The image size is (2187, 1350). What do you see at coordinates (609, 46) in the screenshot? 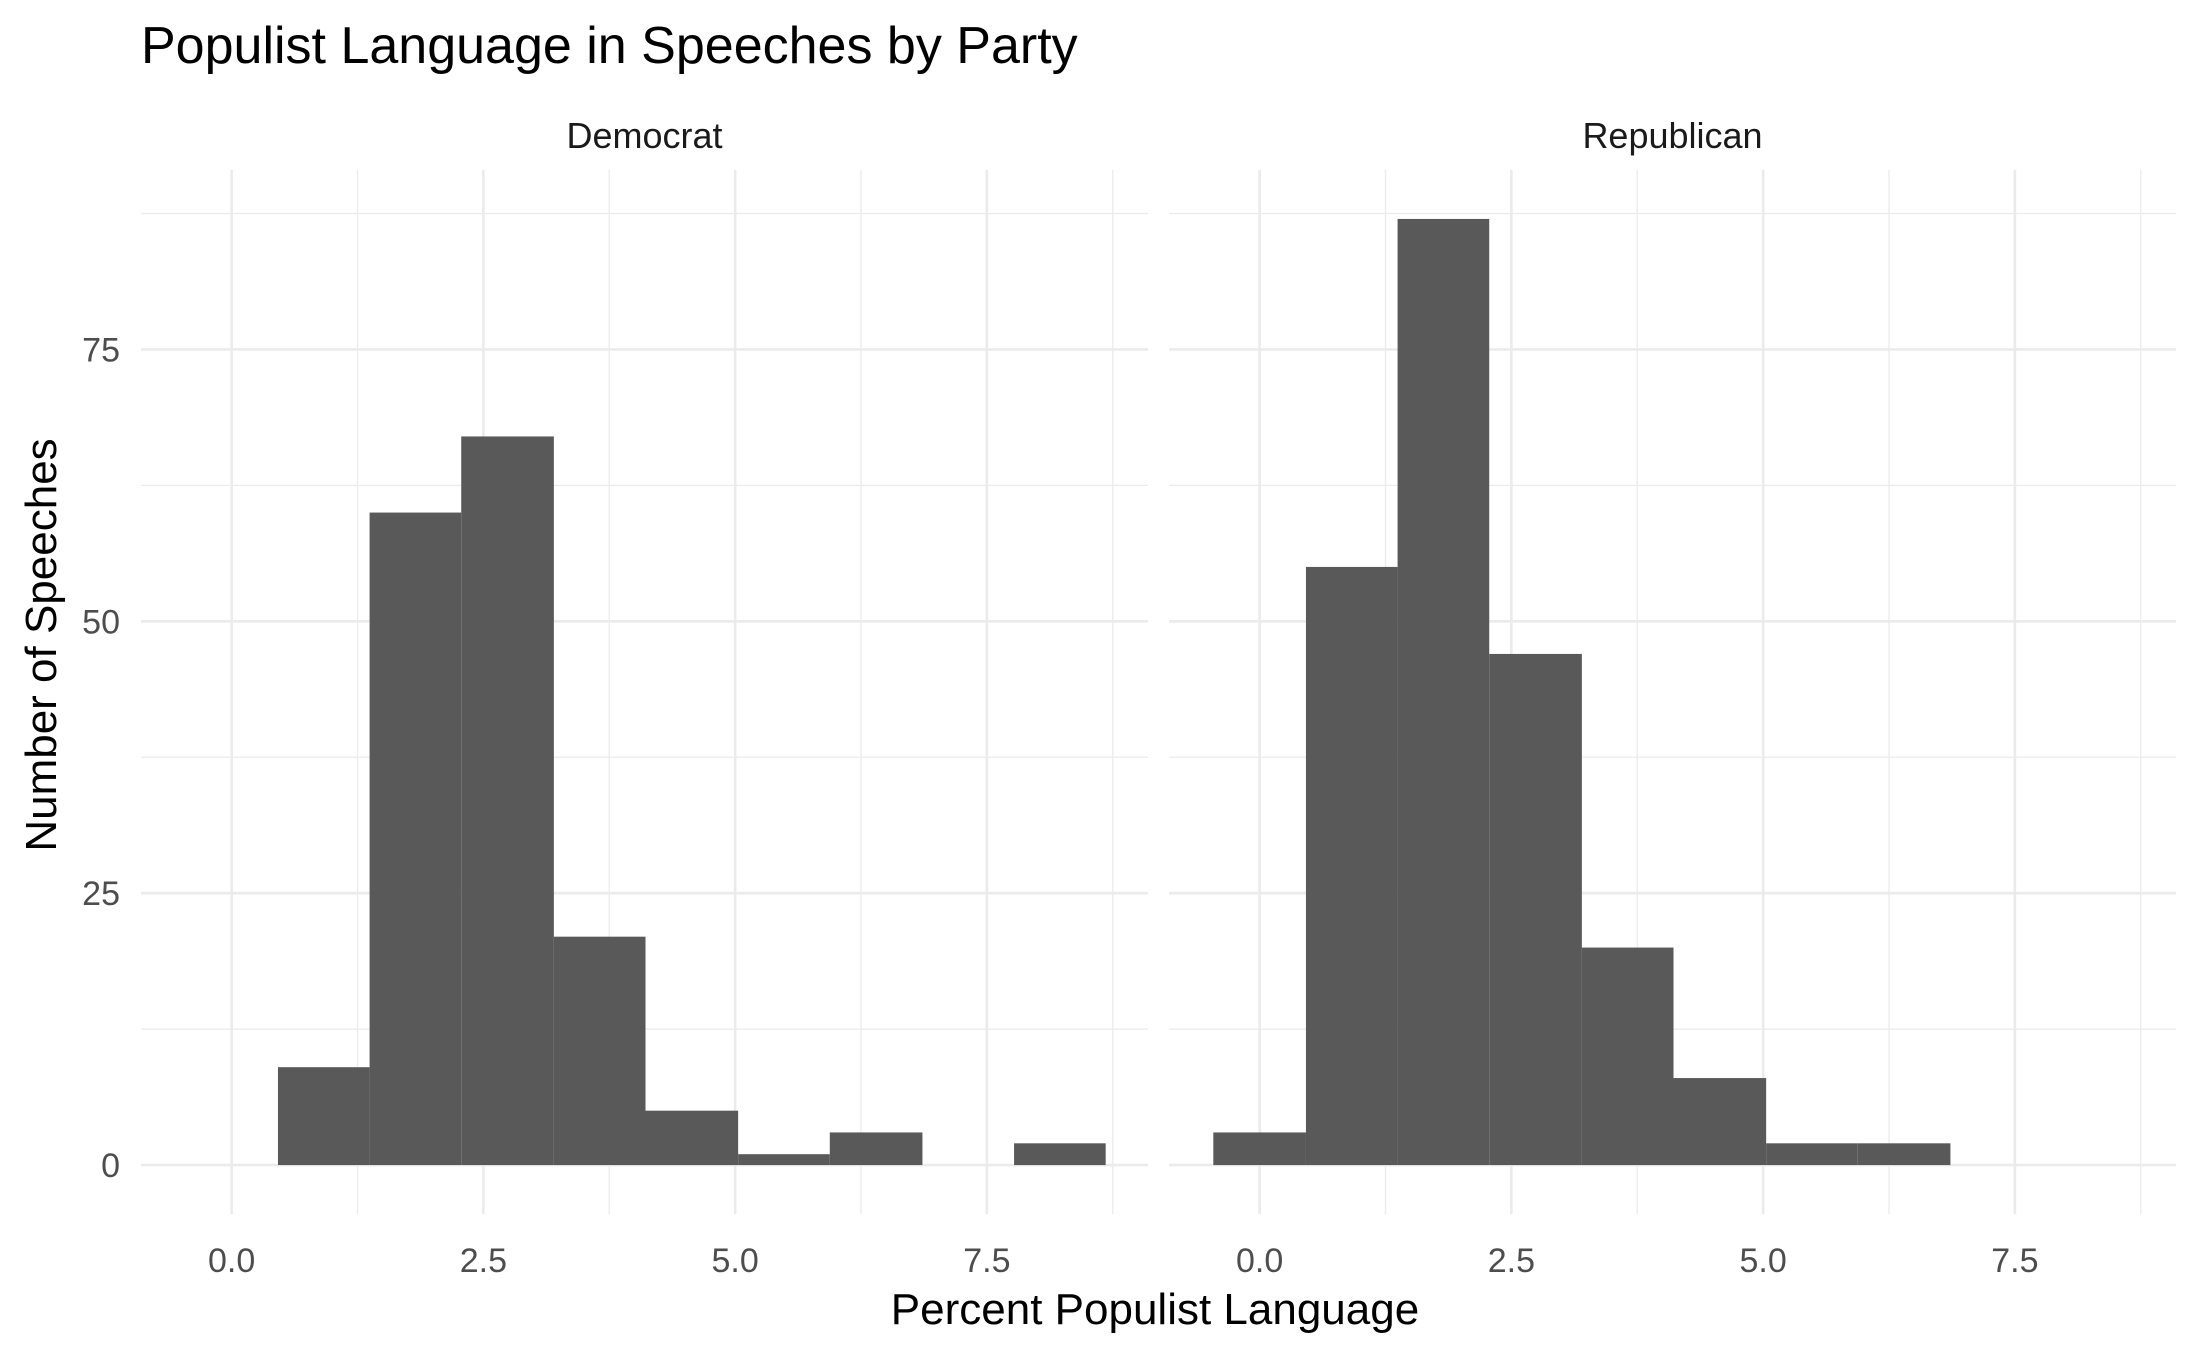
I see `chart-title: Populist Language in Speeches by Party` at bounding box center [609, 46].